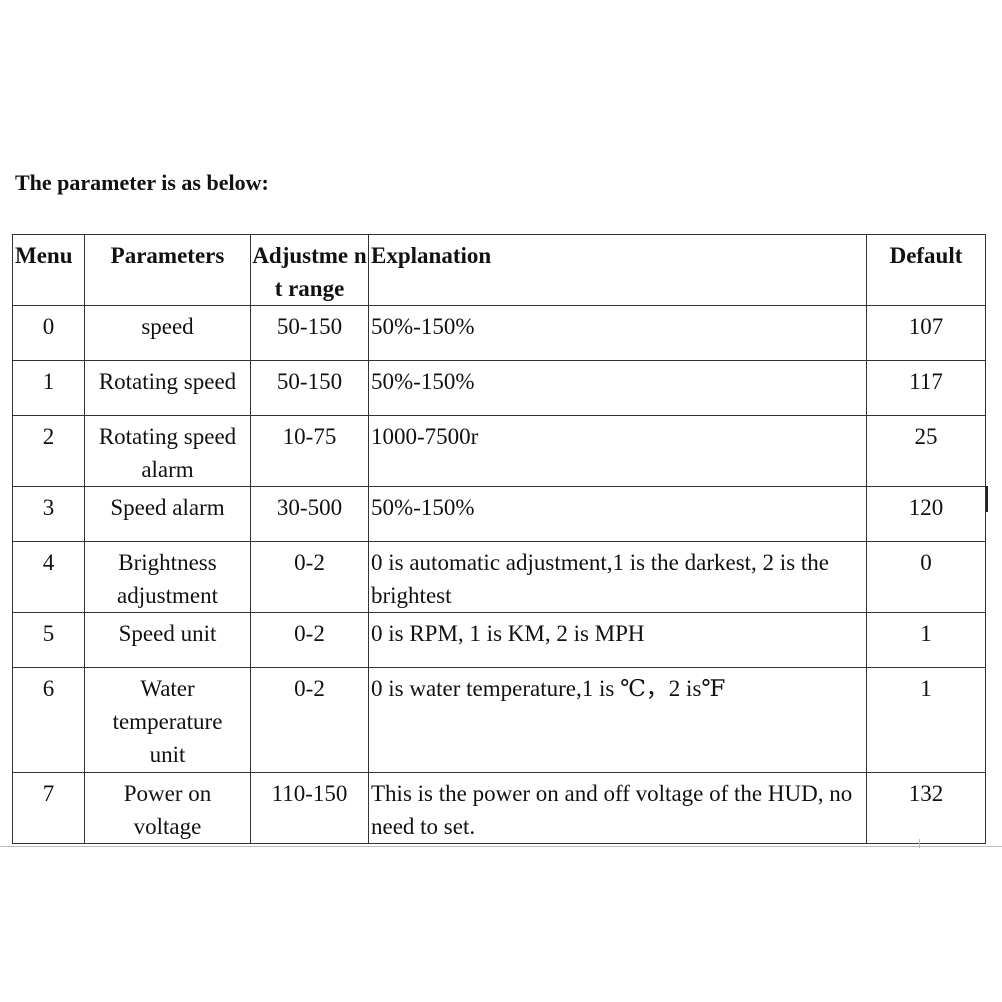  I want to click on cell-default: 117, so click(926, 388).